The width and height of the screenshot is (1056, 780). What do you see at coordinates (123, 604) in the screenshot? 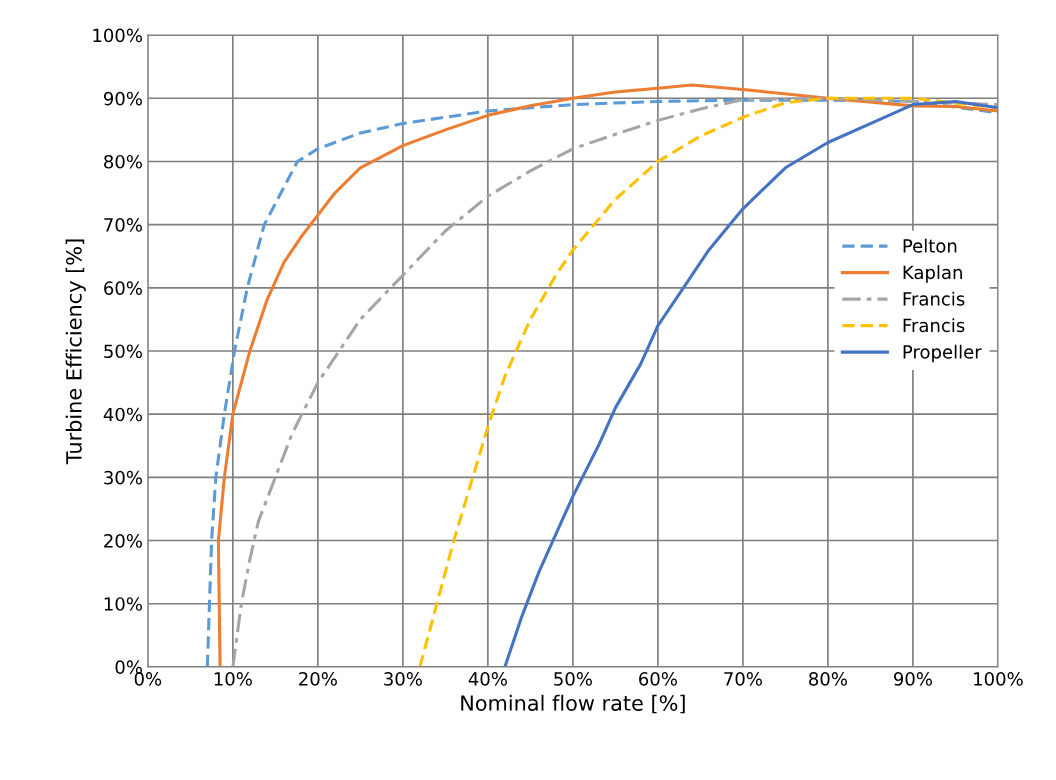
I see `y-tick-label: 10%` at bounding box center [123, 604].